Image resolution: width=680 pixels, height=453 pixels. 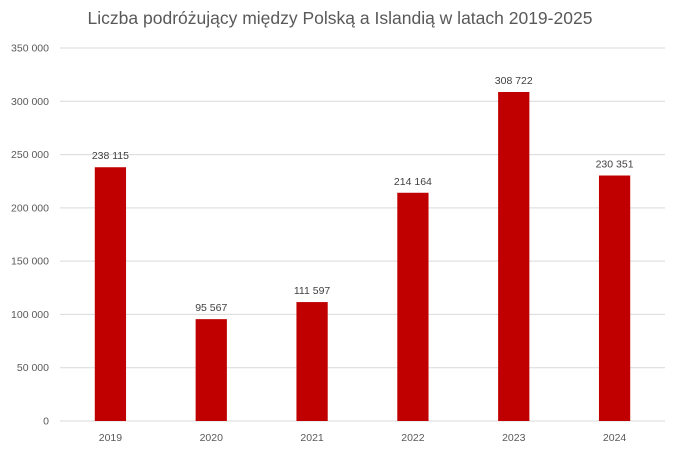 I want to click on y-tick-label: 250 000, so click(x=30, y=155).